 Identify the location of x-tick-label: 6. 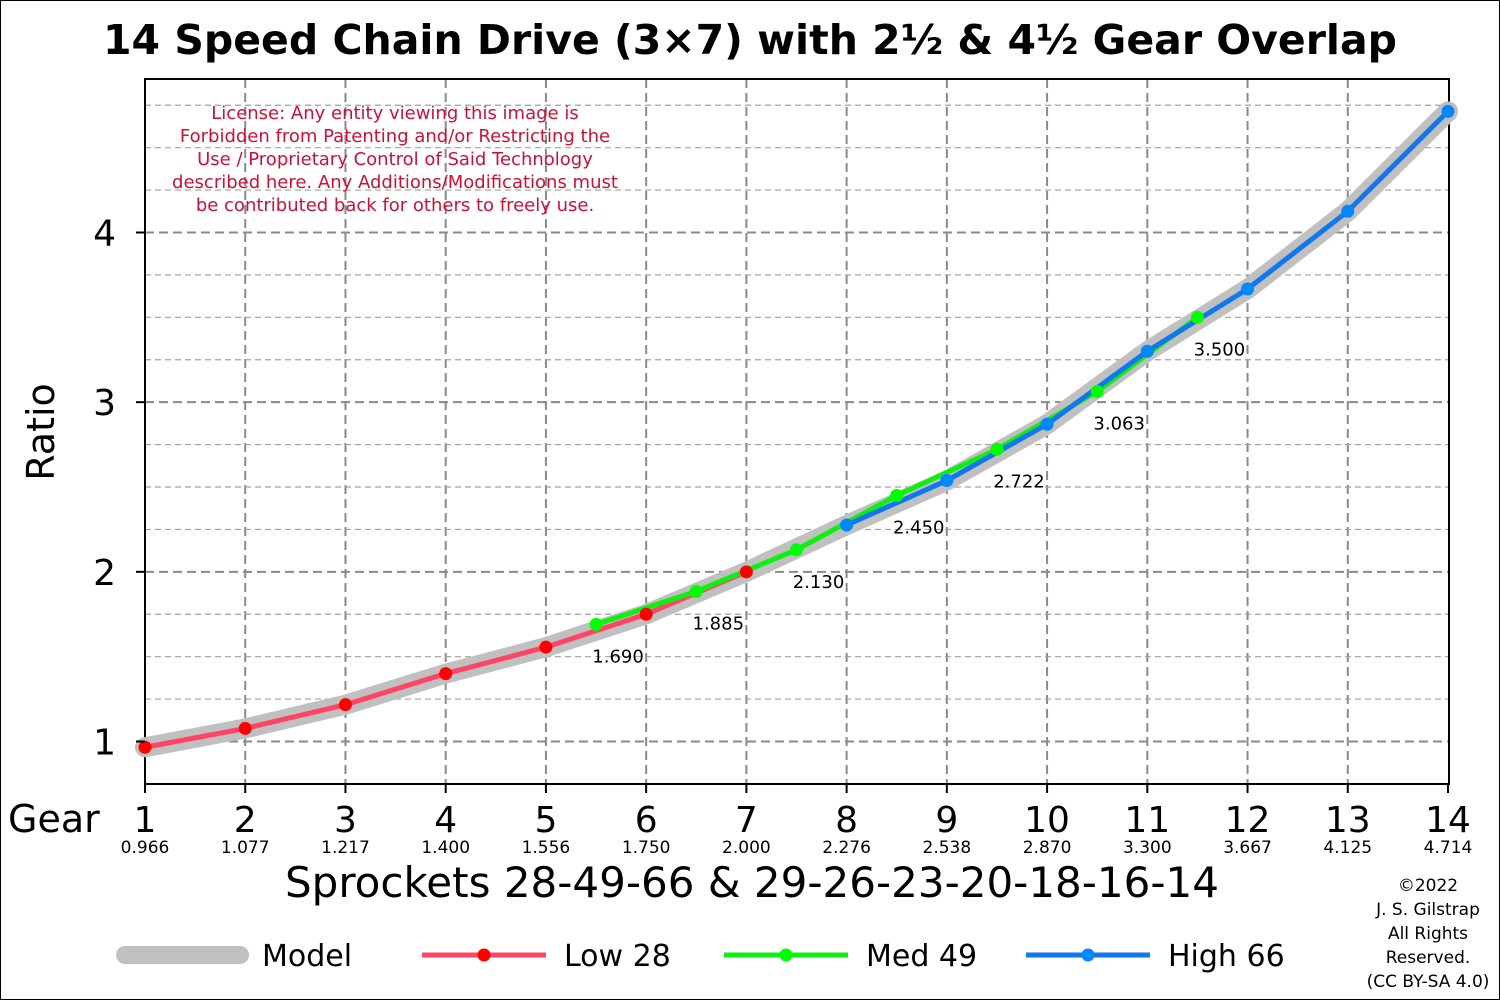
(646, 820).